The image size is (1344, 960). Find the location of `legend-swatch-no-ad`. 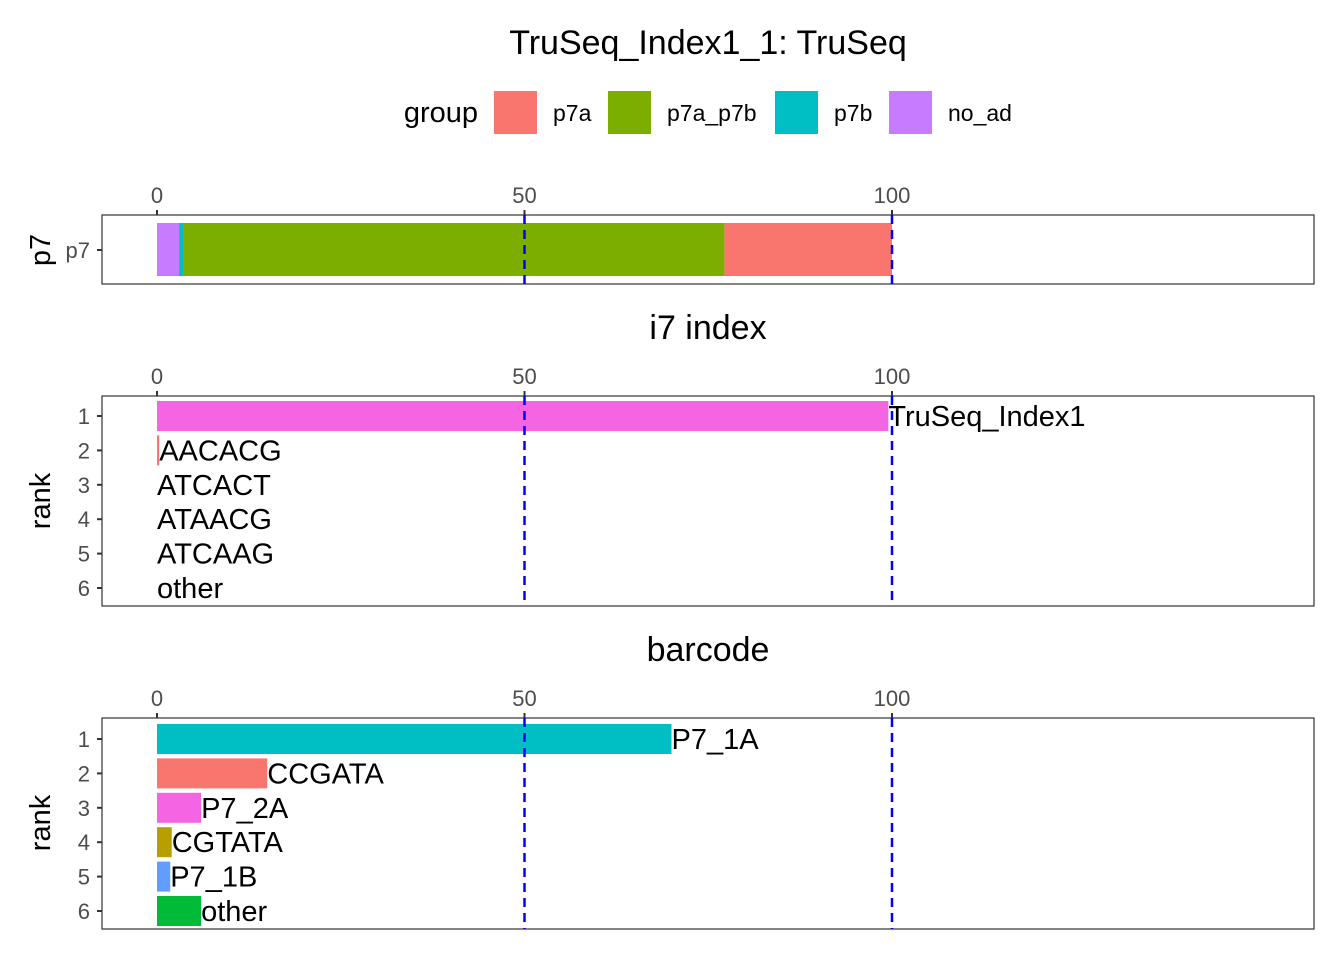

legend-swatch-no-ad is located at coordinates (910, 112).